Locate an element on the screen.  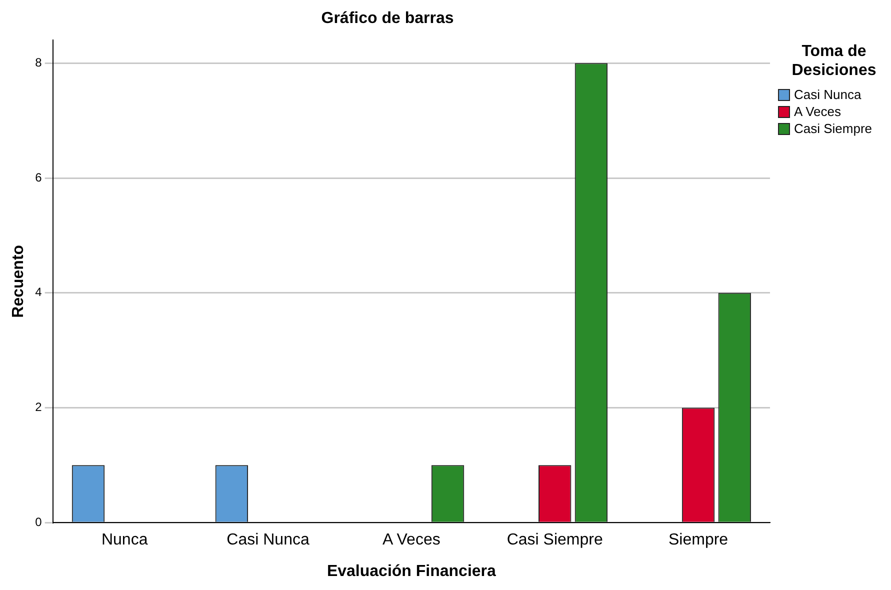
y-tick-label: 6 is located at coordinates (38, 177).